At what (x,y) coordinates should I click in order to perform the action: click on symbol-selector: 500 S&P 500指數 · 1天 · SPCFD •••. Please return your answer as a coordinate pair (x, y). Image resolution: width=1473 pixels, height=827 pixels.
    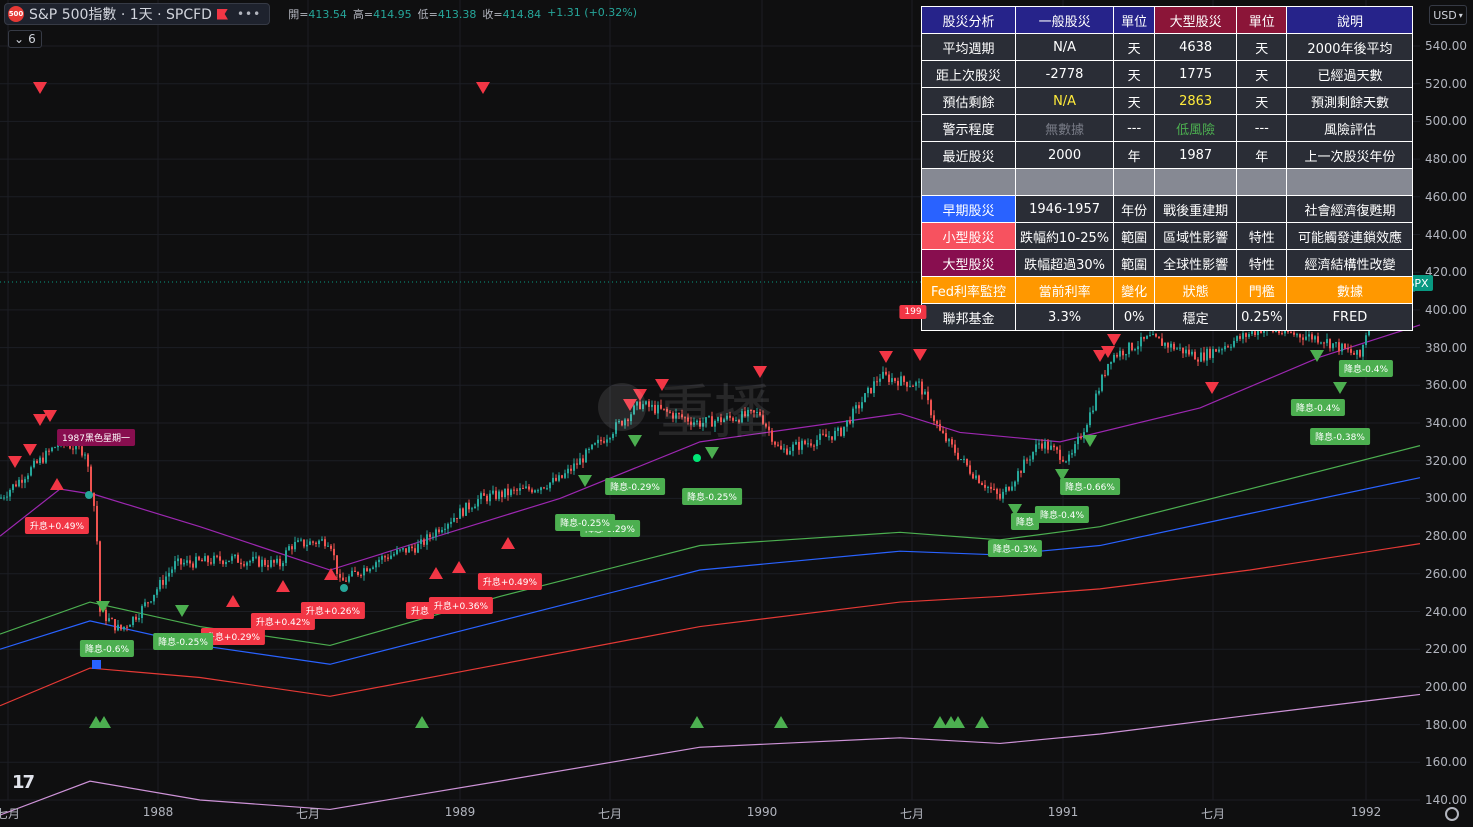
    Looking at the image, I should click on (137, 14).